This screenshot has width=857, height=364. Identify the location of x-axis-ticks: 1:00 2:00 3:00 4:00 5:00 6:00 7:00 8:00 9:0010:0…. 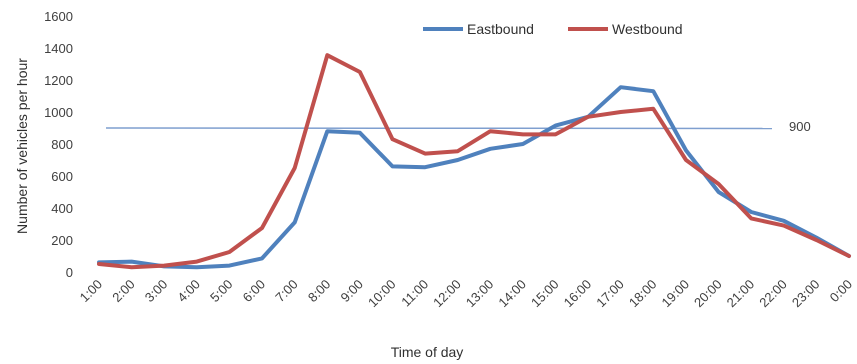
(466, 294).